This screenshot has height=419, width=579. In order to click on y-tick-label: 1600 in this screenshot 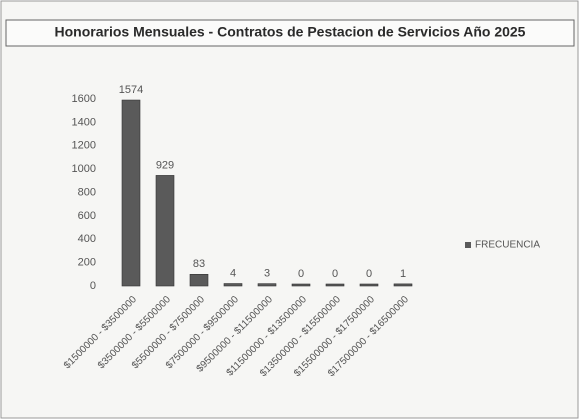, I will do `click(84, 99)`.